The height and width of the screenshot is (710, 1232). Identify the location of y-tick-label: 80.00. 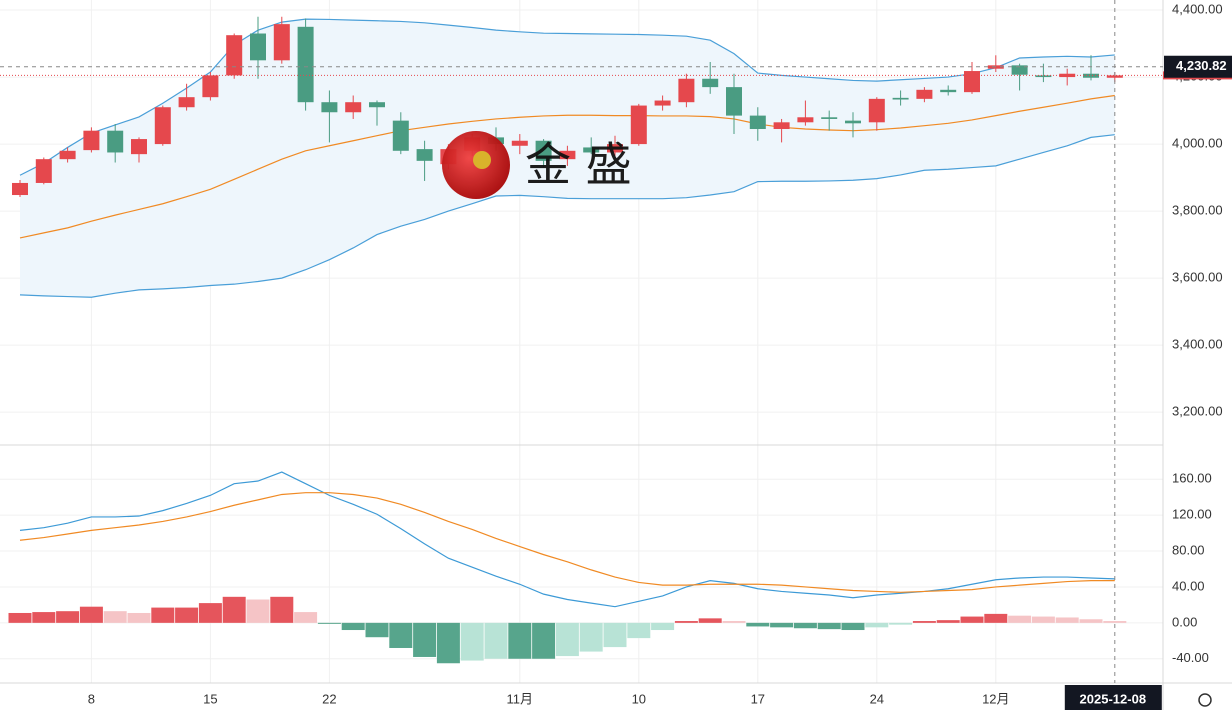
(1188, 549).